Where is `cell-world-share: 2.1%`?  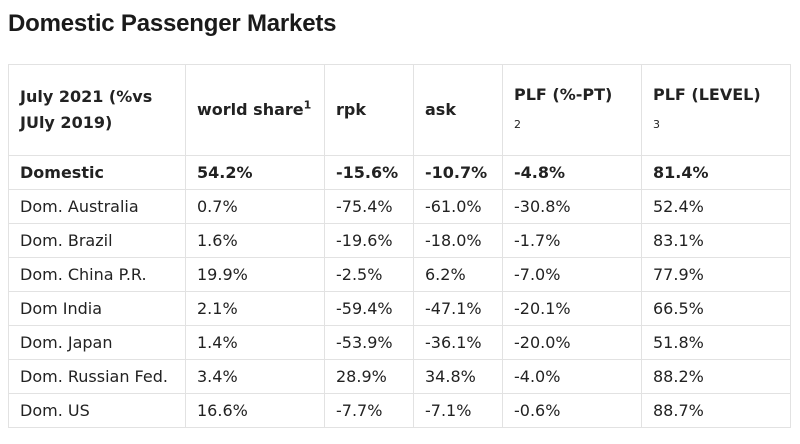 cell-world-share: 2.1% is located at coordinates (255, 308).